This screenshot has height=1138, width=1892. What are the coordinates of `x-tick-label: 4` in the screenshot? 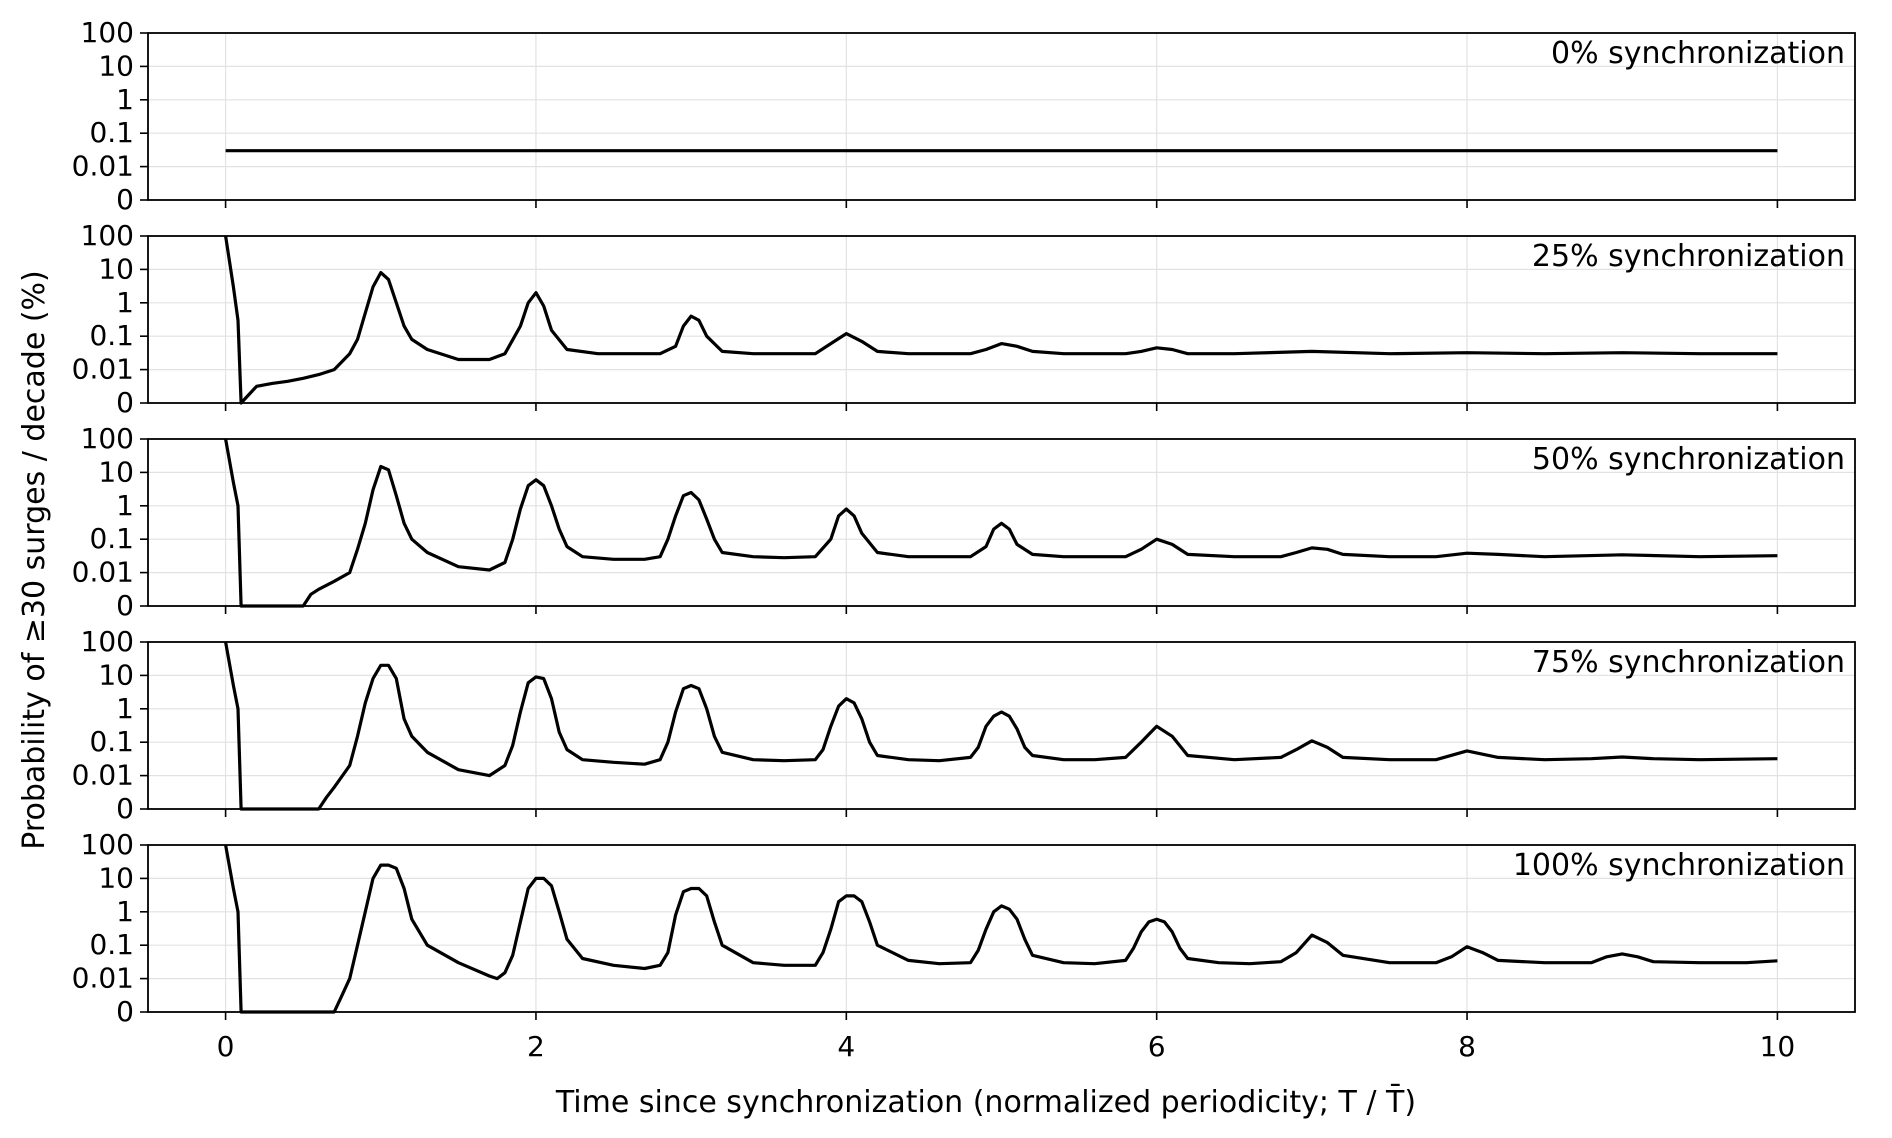 It's located at (846, 1046).